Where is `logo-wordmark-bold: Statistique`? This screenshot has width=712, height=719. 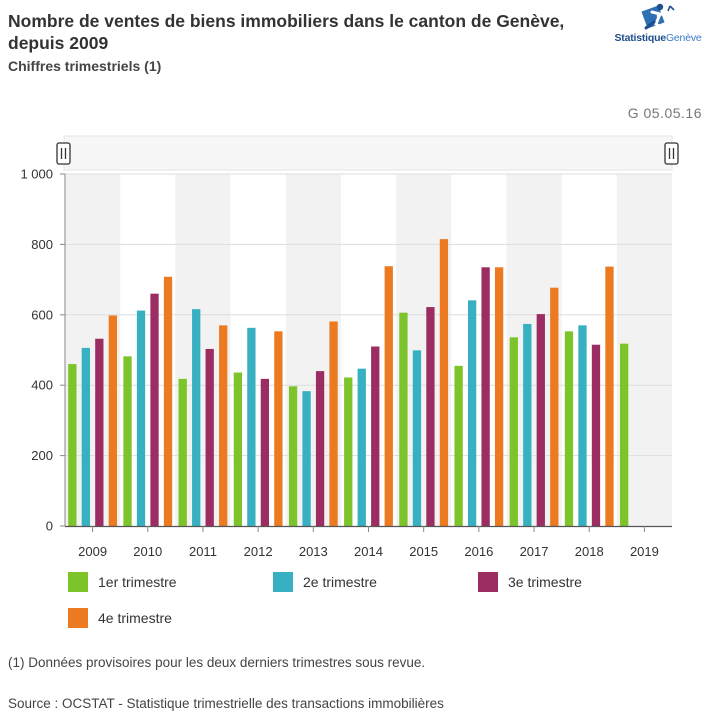 logo-wordmark-bold: Statistique is located at coordinates (640, 38).